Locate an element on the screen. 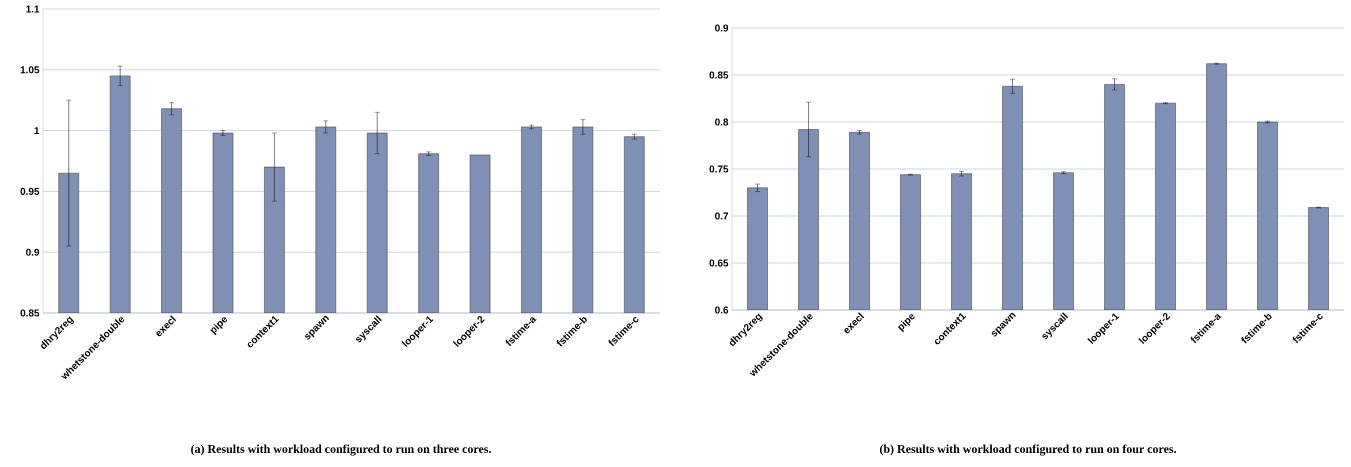 The width and height of the screenshot is (1351, 467). y-tick-label: 0.6 is located at coordinates (722, 310).